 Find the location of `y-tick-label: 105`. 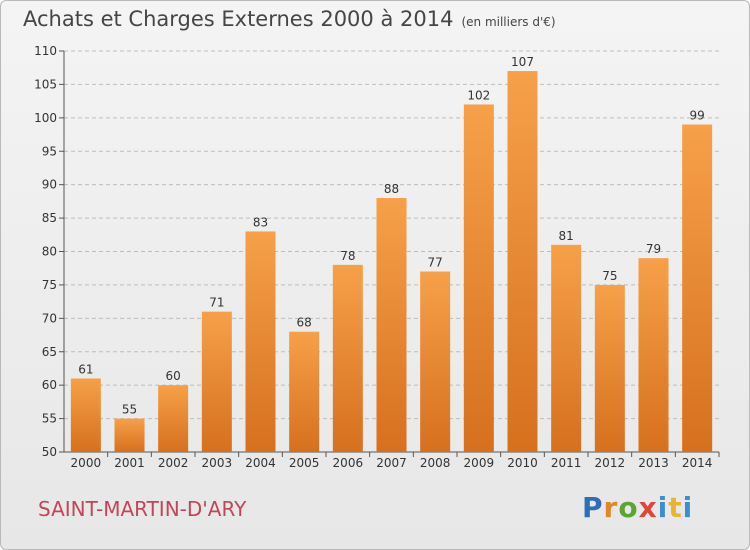

y-tick-label: 105 is located at coordinates (45, 84).